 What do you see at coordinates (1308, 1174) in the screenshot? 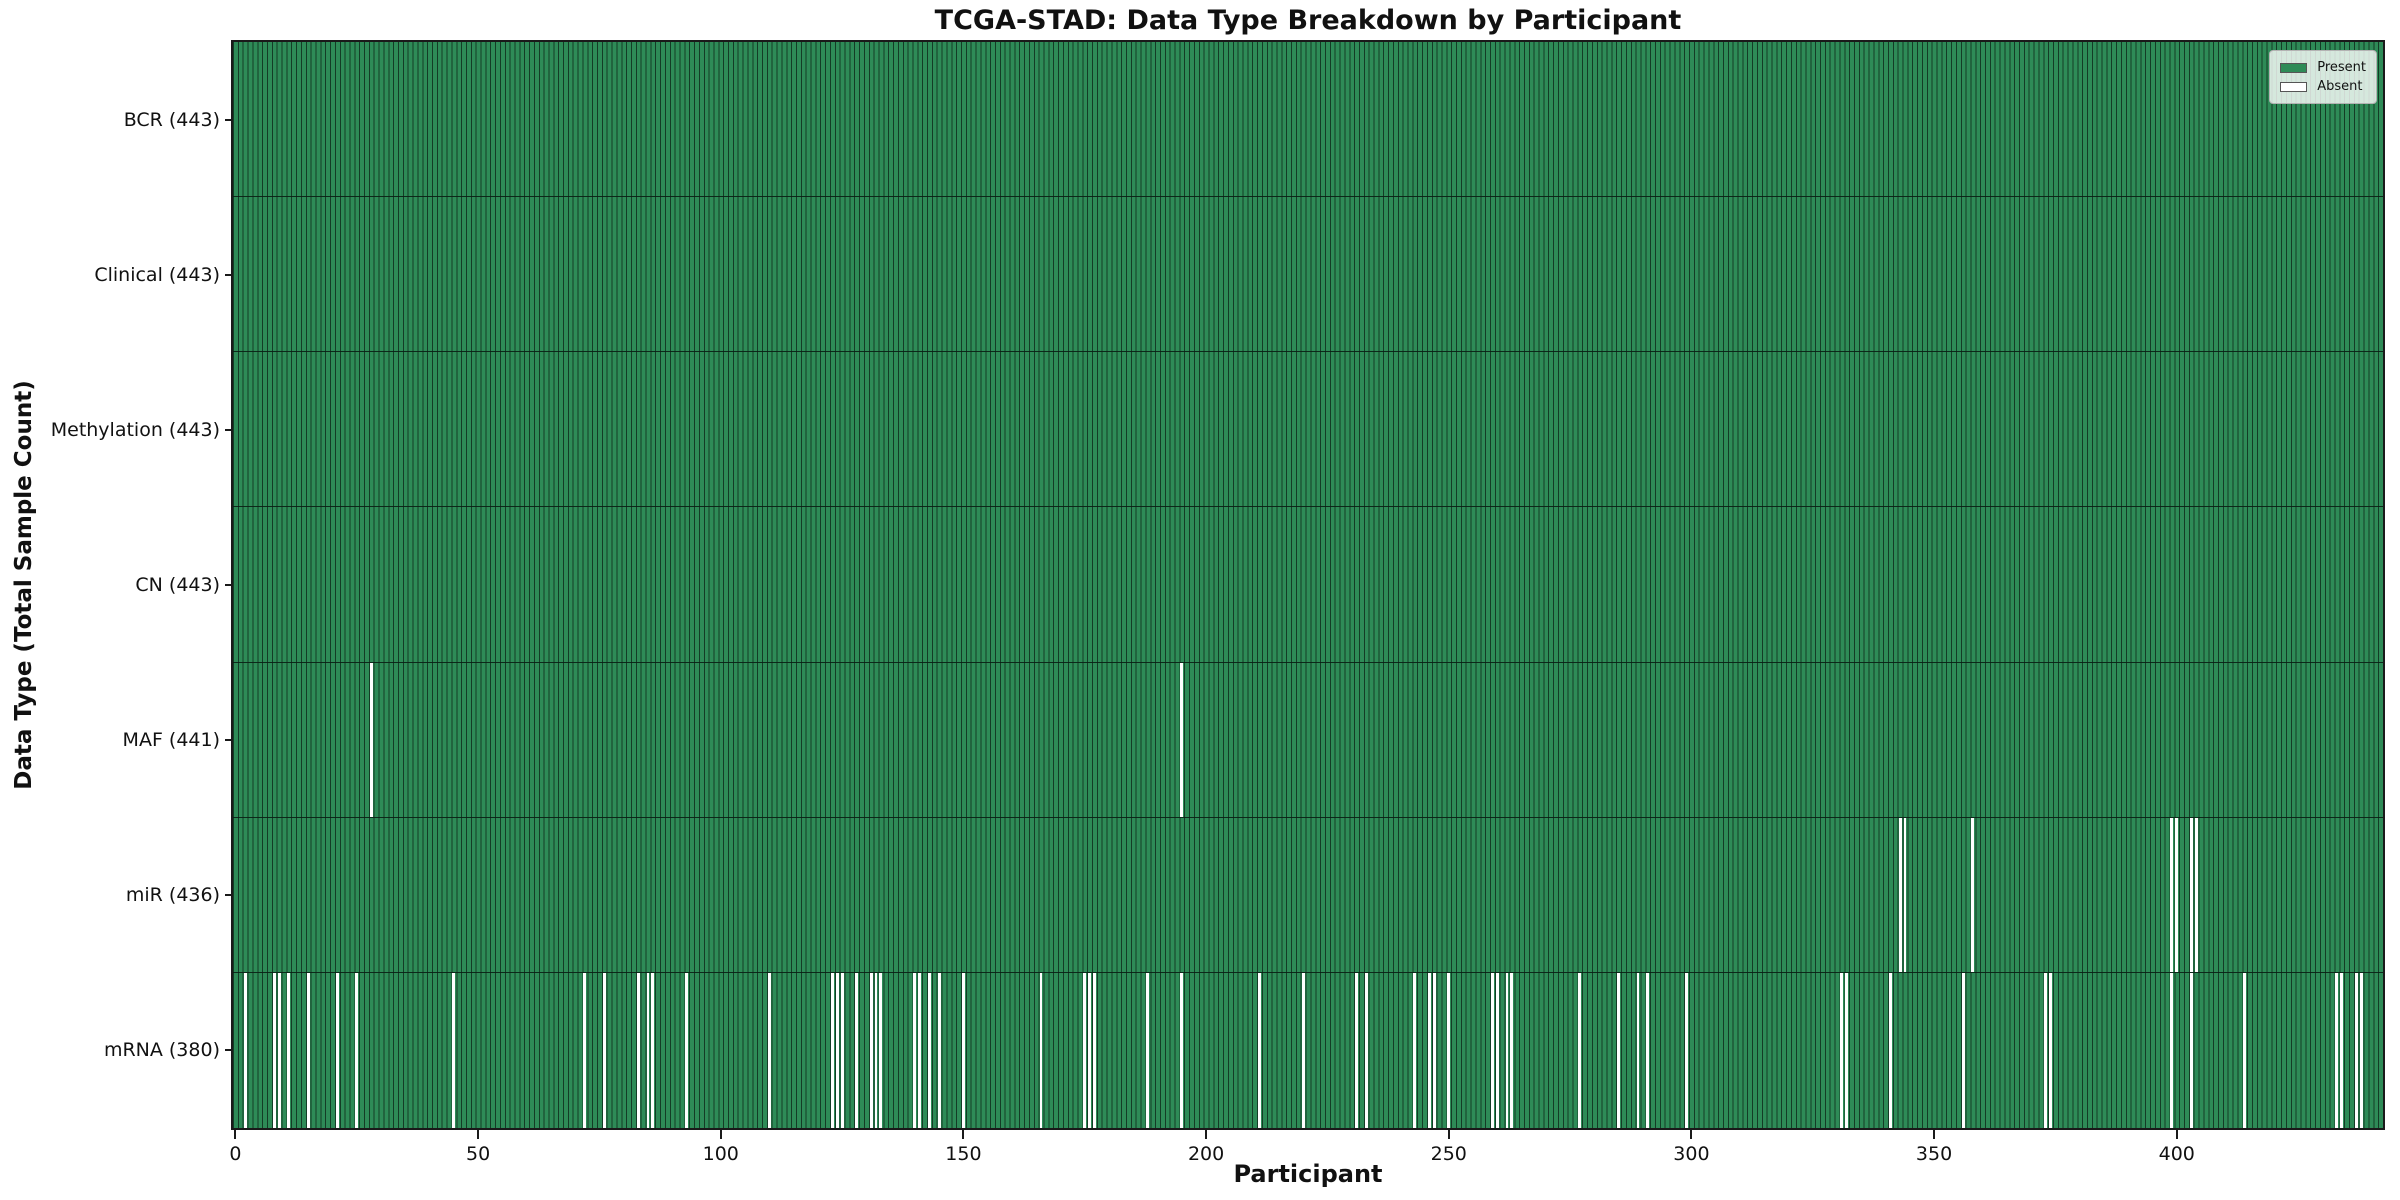
I see `x-axis-label: Participant` at bounding box center [1308, 1174].